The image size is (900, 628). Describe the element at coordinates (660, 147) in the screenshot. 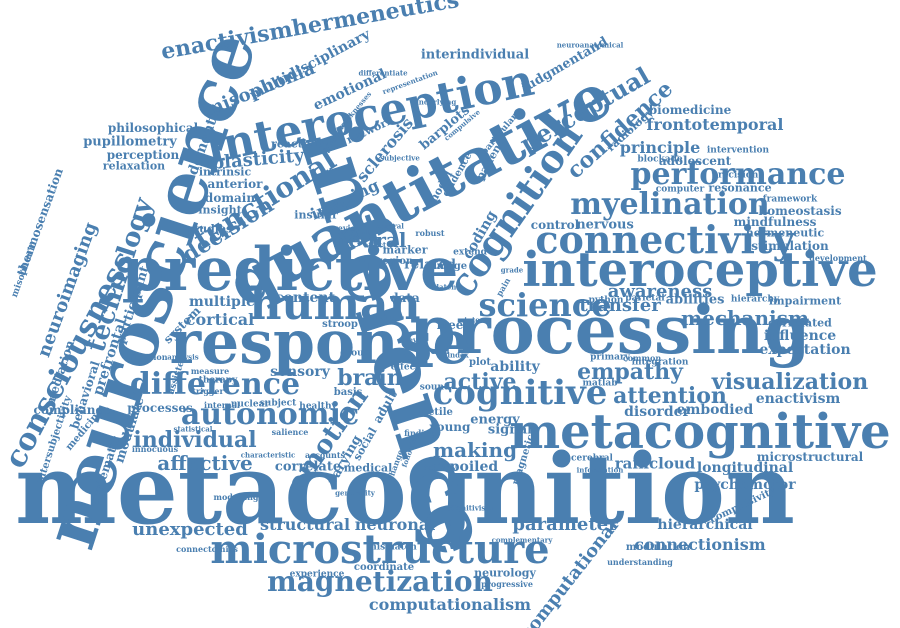

I see `cloud-word-principle: principle` at that location.